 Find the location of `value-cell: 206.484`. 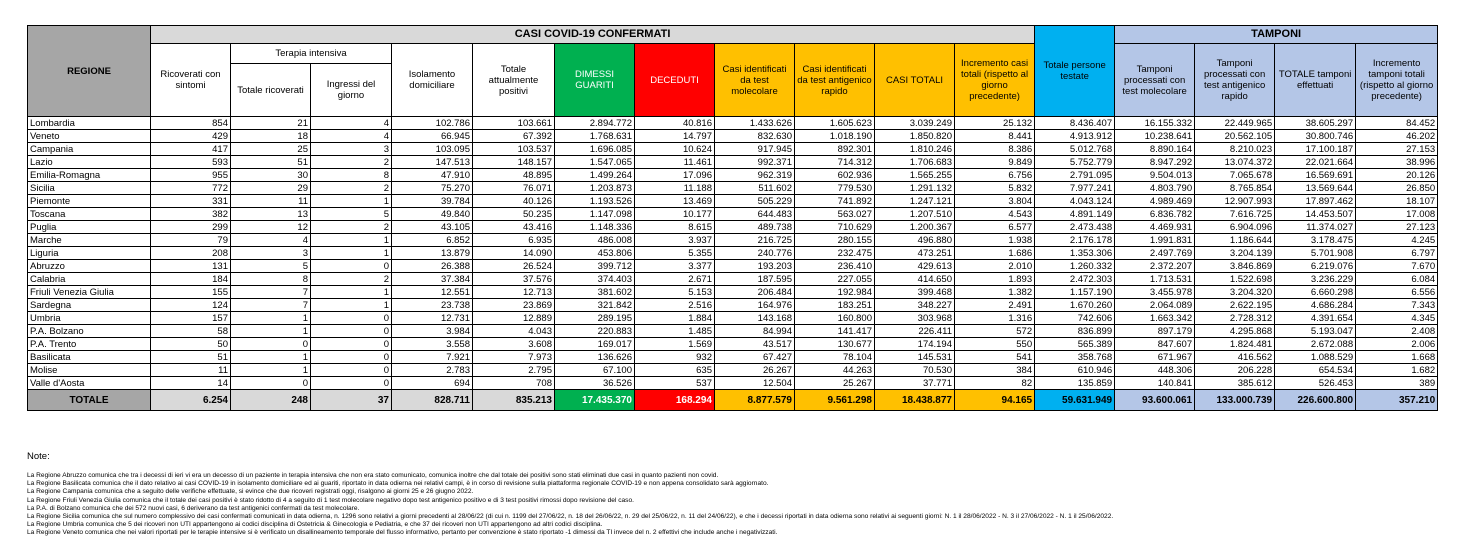

value-cell: 206.484 is located at coordinates (754, 292).